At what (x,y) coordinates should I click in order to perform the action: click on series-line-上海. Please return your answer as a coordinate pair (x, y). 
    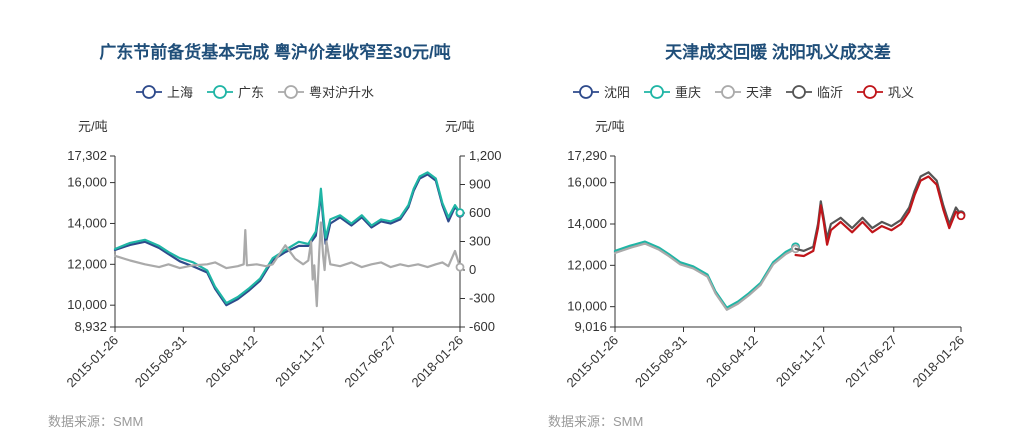
    Looking at the image, I should click on (287, 240).